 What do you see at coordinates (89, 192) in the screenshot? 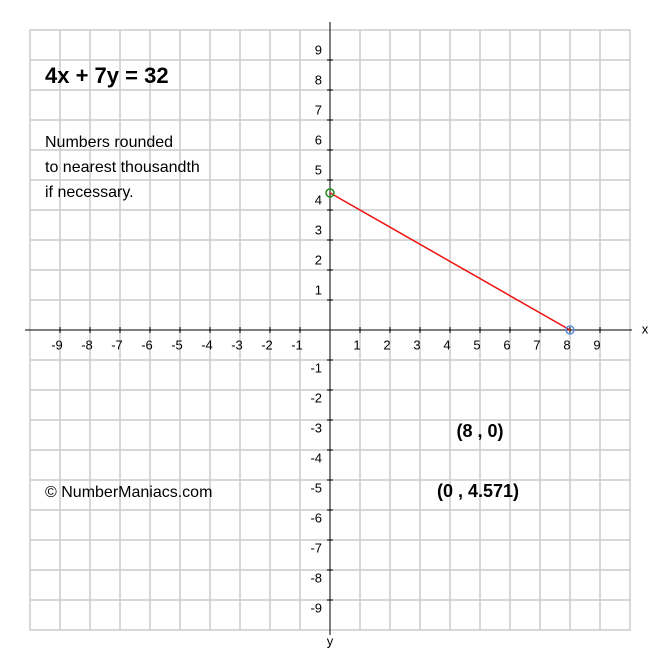
I see `note-line: if necessary.` at bounding box center [89, 192].